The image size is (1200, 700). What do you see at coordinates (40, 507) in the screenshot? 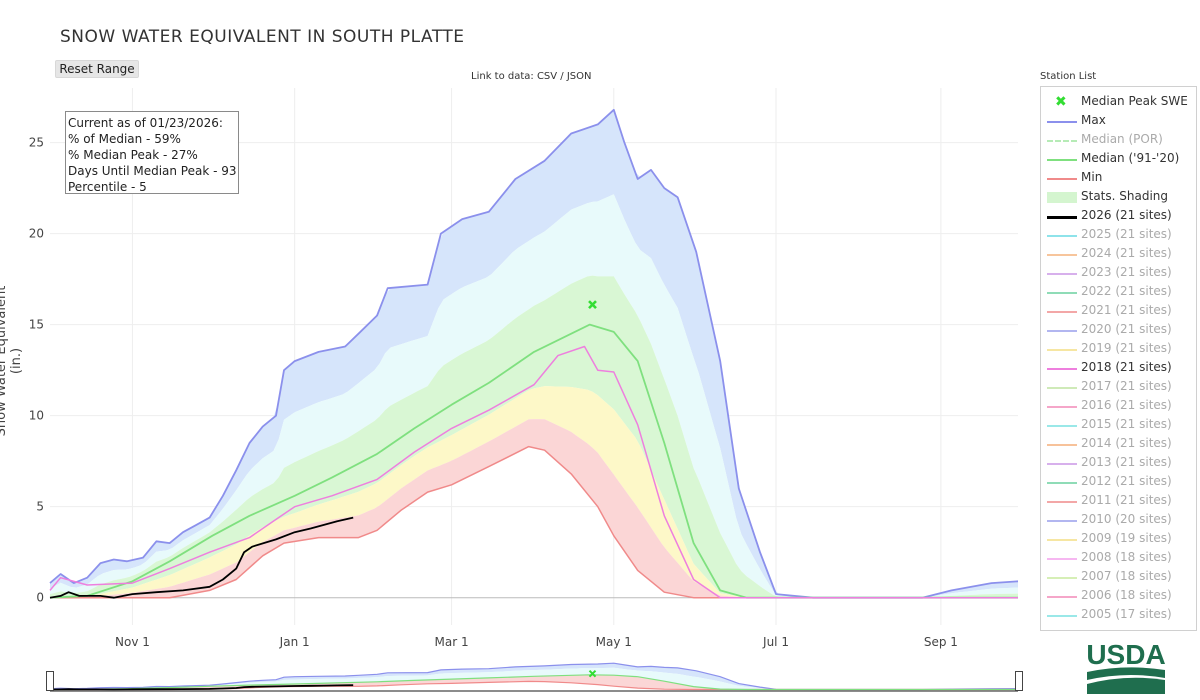
I see `y-tick-label: 5` at bounding box center [40, 507].